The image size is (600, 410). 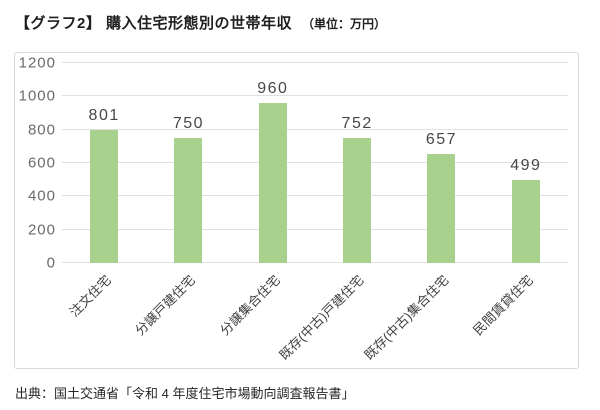 I want to click on y-axis-labels: 0 200 400 600 800 1000 1200, so click(x=36, y=163).